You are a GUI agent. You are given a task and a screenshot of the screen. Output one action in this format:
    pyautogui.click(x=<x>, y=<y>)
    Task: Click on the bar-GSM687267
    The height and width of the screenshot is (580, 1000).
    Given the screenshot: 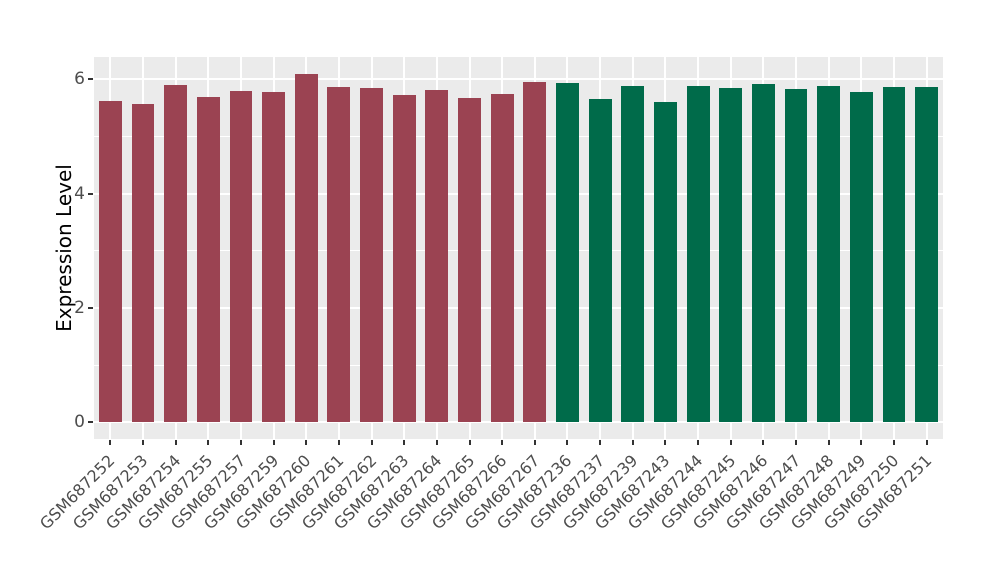 What is the action you would take?
    pyautogui.click(x=535, y=252)
    